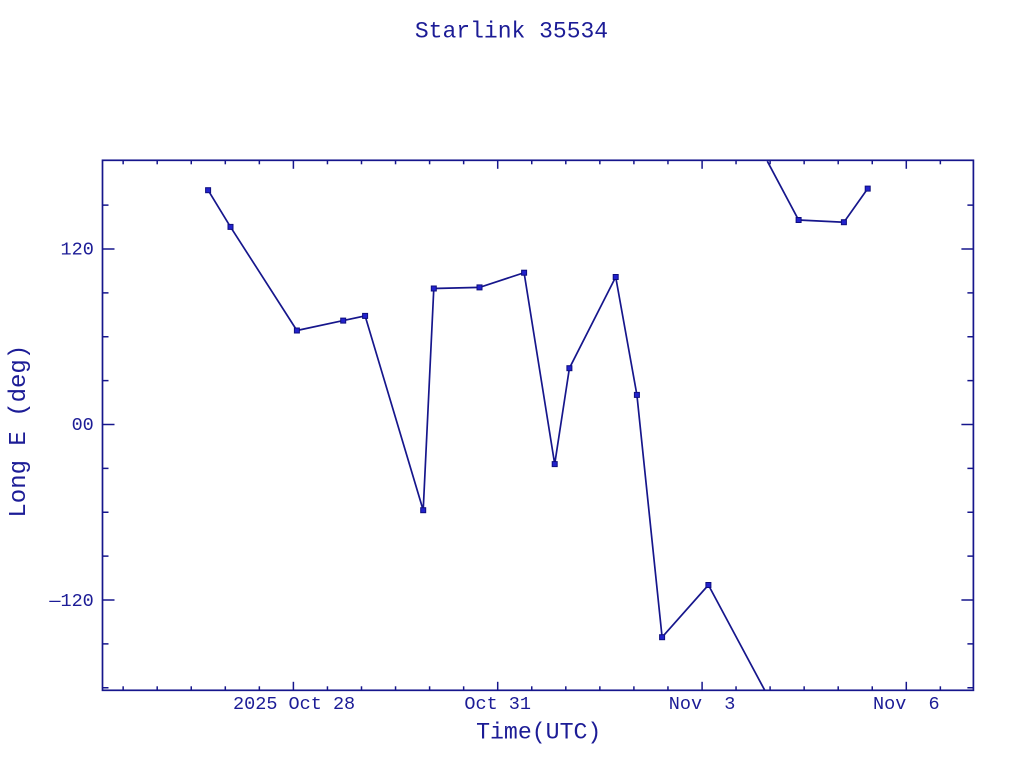 This screenshot has height=773, width=1024. I want to click on svg-text: —120, so click(70, 601).